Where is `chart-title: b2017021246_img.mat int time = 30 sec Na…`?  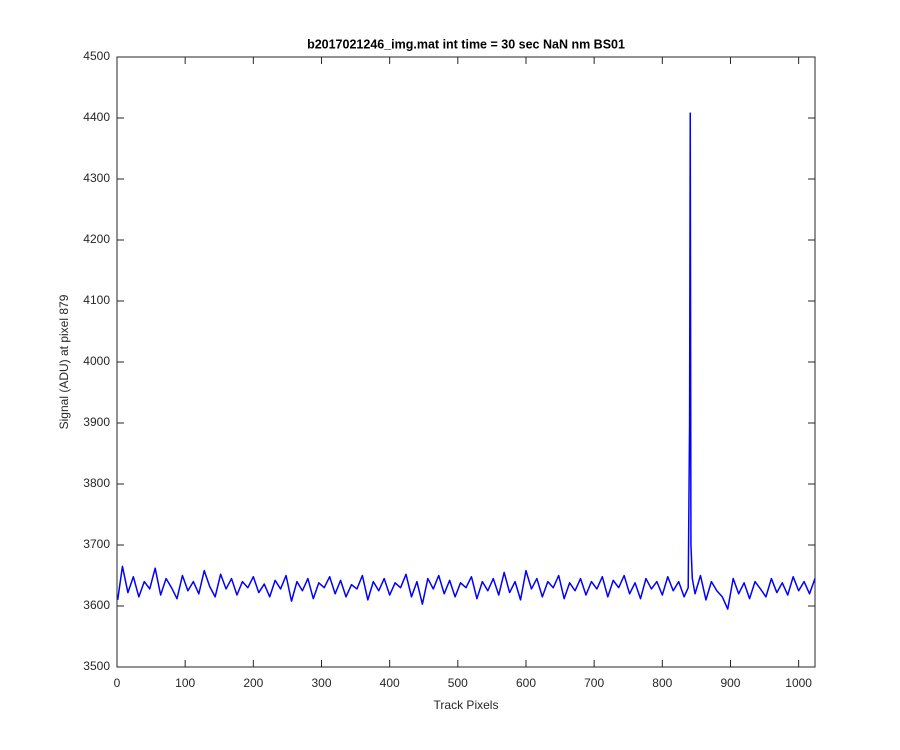 chart-title: b2017021246_img.mat int time = 30 sec Na… is located at coordinates (466, 44).